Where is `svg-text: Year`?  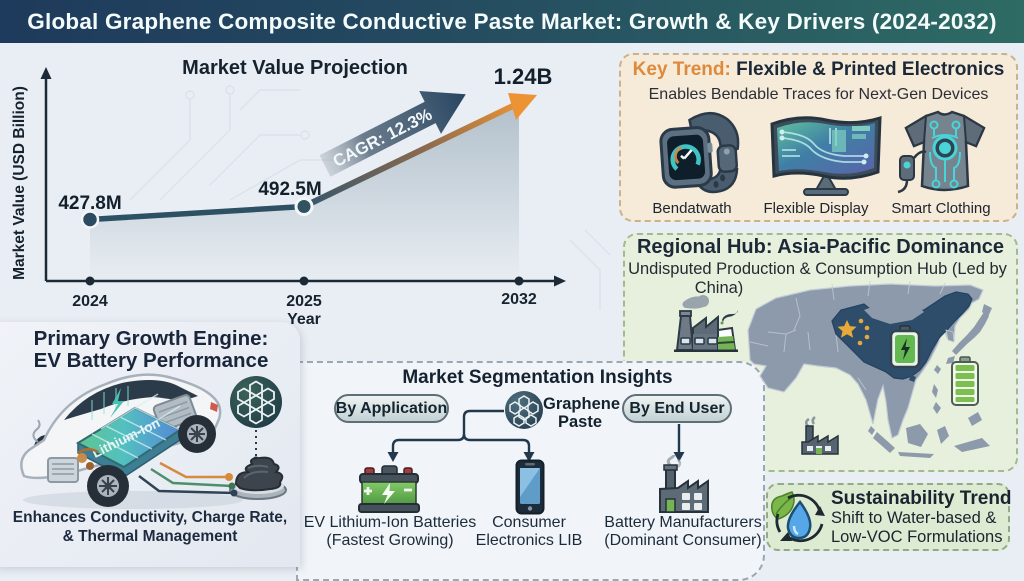
svg-text: Year is located at coordinates (304, 319).